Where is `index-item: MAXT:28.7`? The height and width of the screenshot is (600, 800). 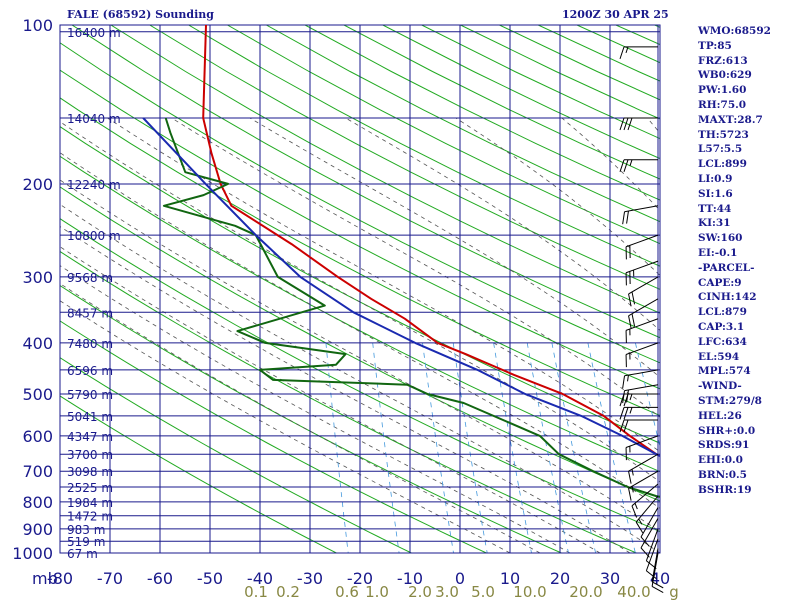 index-item: MAXT:28.7 is located at coordinates (730, 119).